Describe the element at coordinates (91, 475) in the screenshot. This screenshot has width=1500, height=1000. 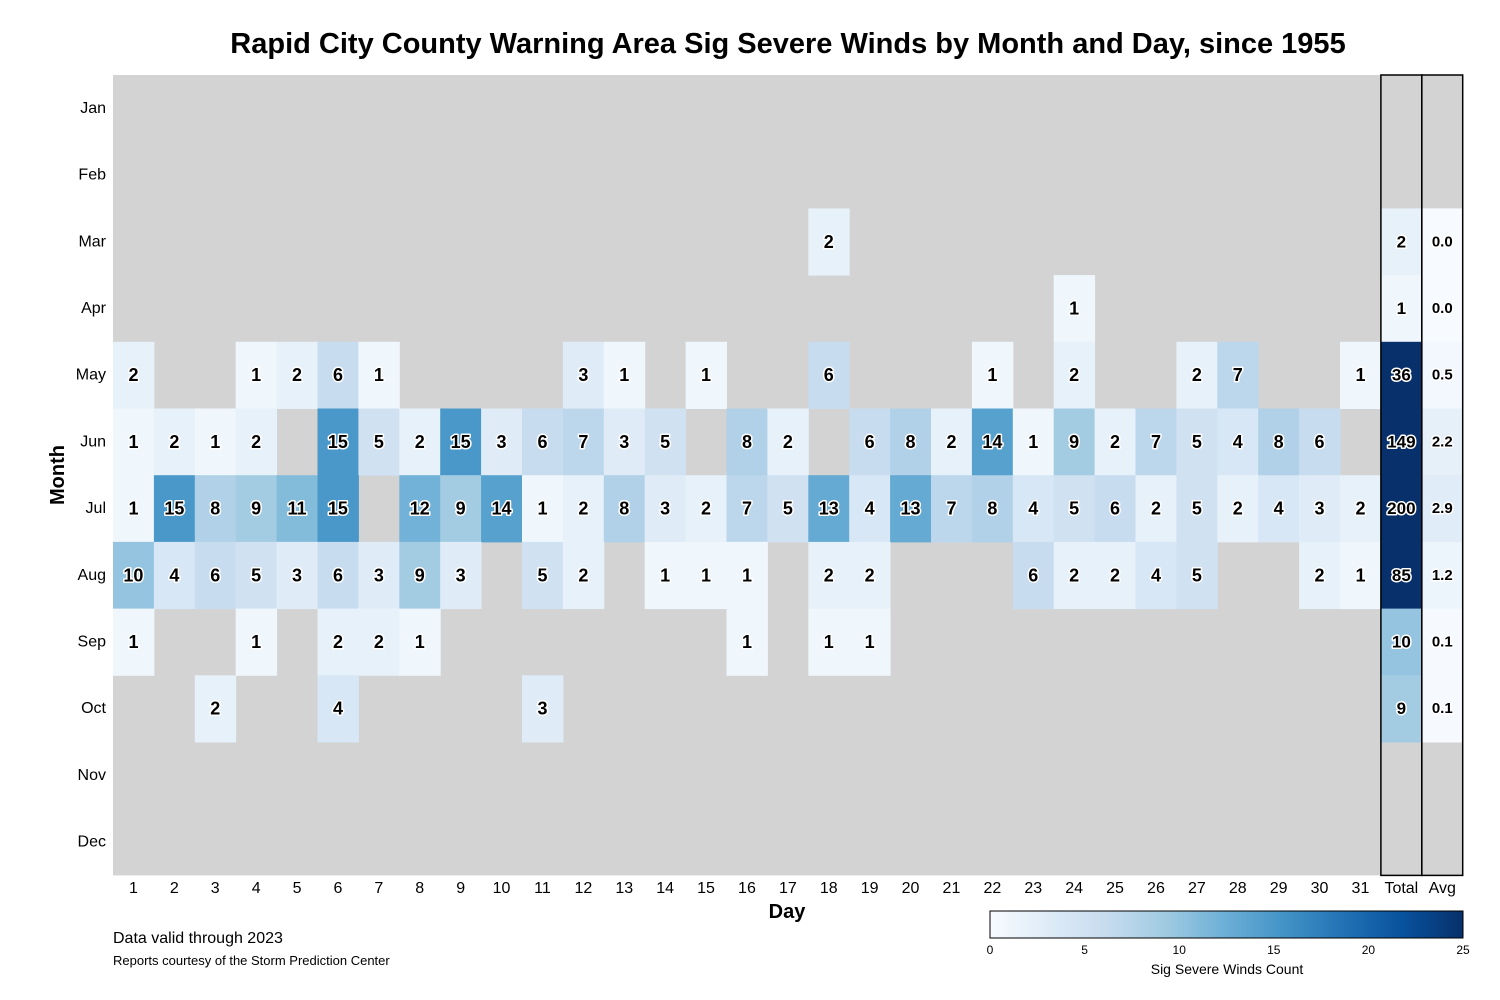
I see `y-axis-ticks: Jan Feb Mar Apr May Jun Jul Aug Sep Oct Nov Dec` at that location.